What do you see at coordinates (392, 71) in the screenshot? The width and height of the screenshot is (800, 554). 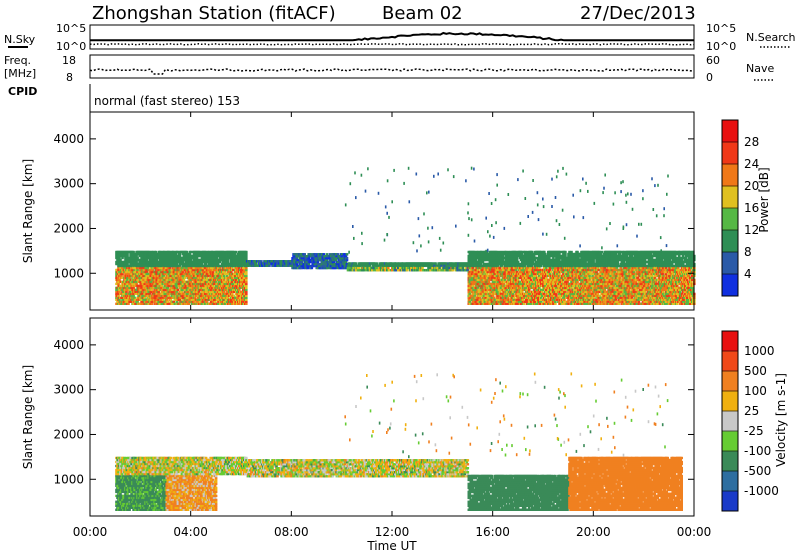 I see `freq-trace` at bounding box center [392, 71].